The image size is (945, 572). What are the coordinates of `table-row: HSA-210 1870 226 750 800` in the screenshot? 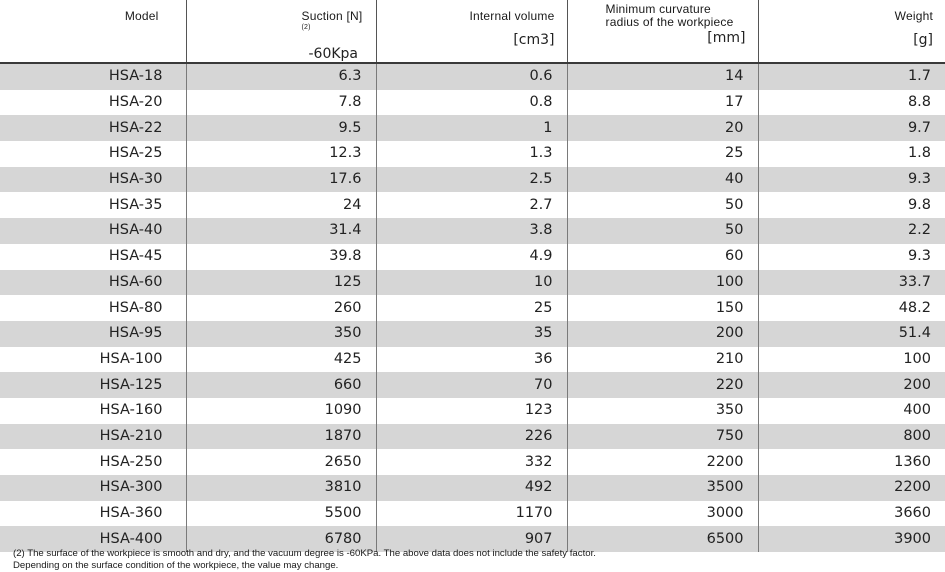 It's located at (472, 436).